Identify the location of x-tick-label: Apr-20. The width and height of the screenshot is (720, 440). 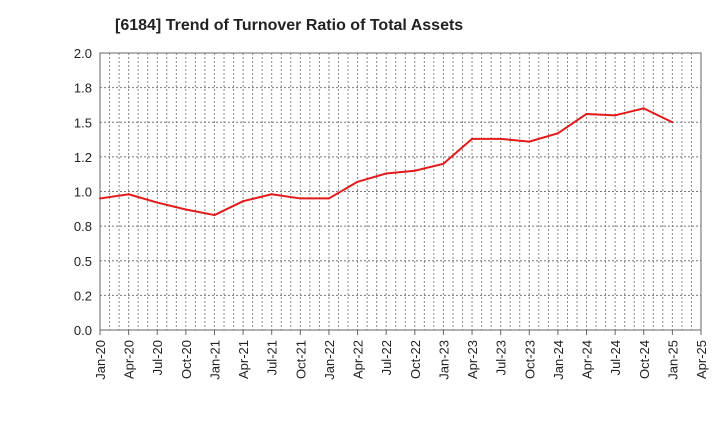
(129, 359).